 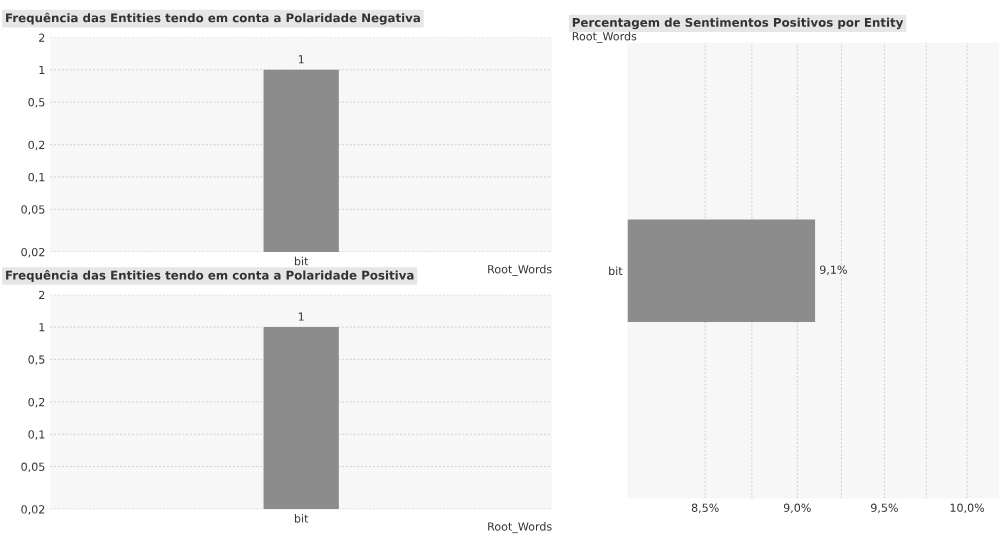 I want to click on chart-title: Frequência das Entities tendo em conta a Polaridade Negativa, so click(x=213, y=18).